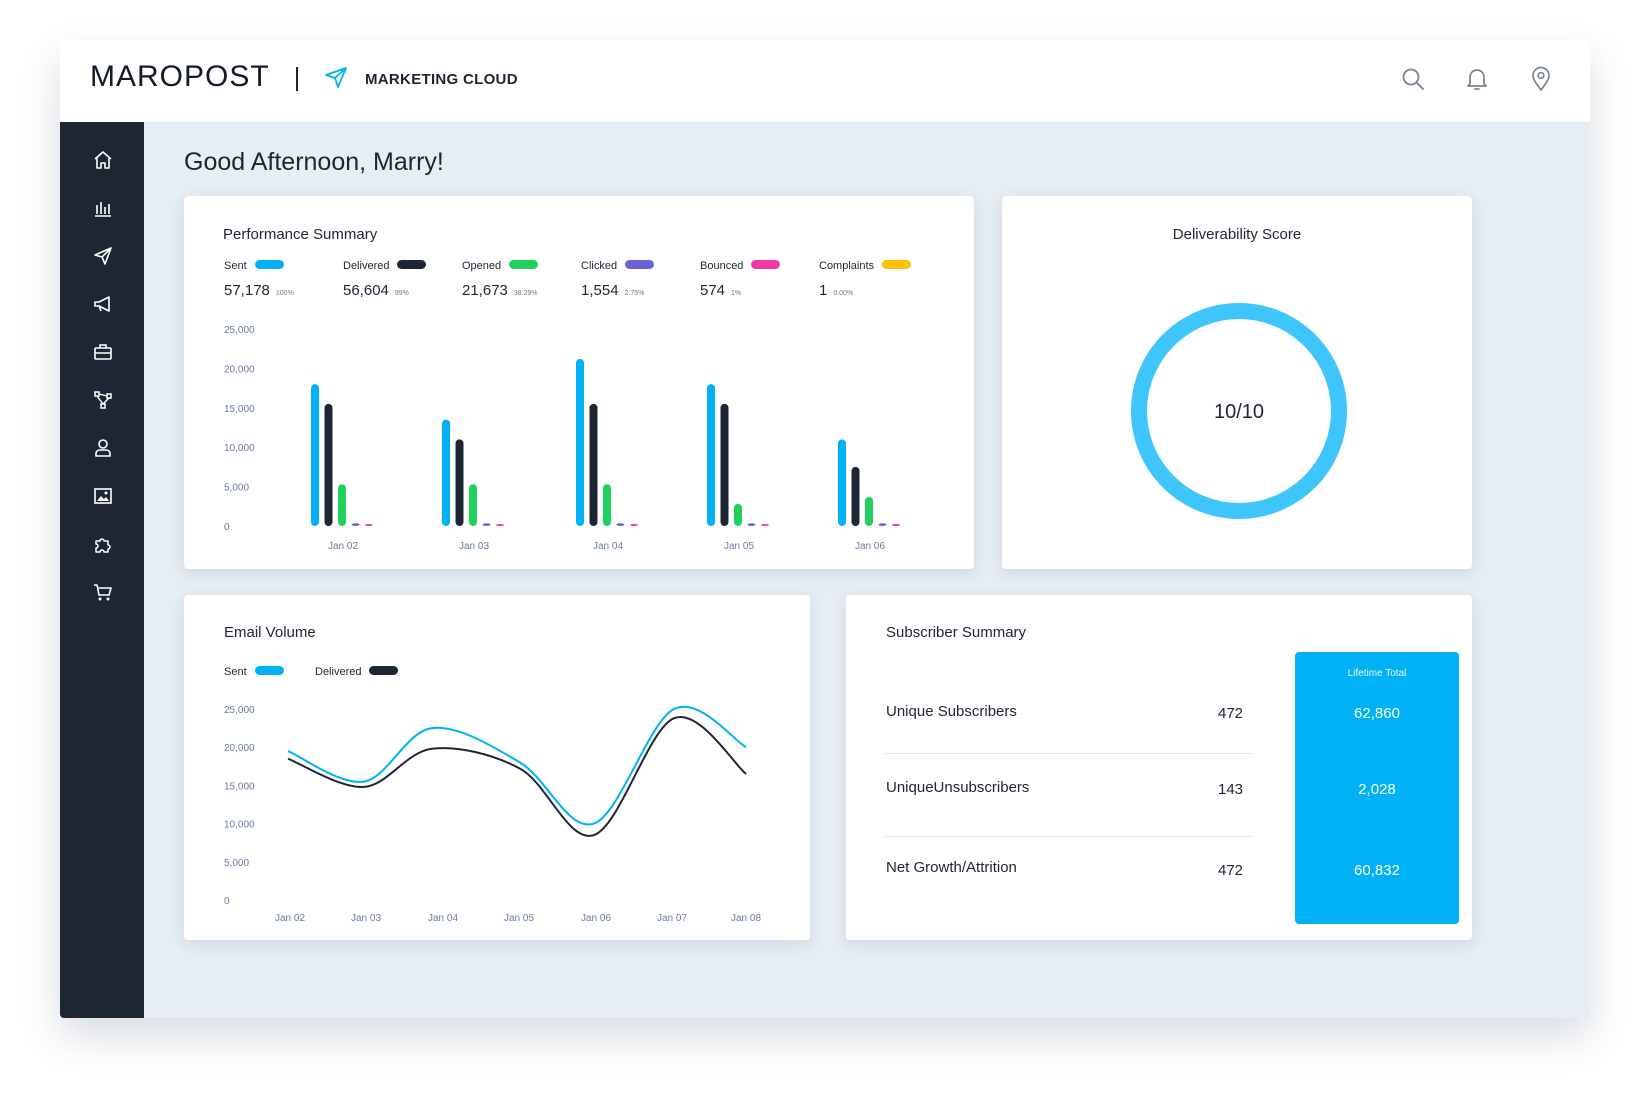  What do you see at coordinates (1237, 234) in the screenshot?
I see `deliverability-title: Deliverability Score` at bounding box center [1237, 234].